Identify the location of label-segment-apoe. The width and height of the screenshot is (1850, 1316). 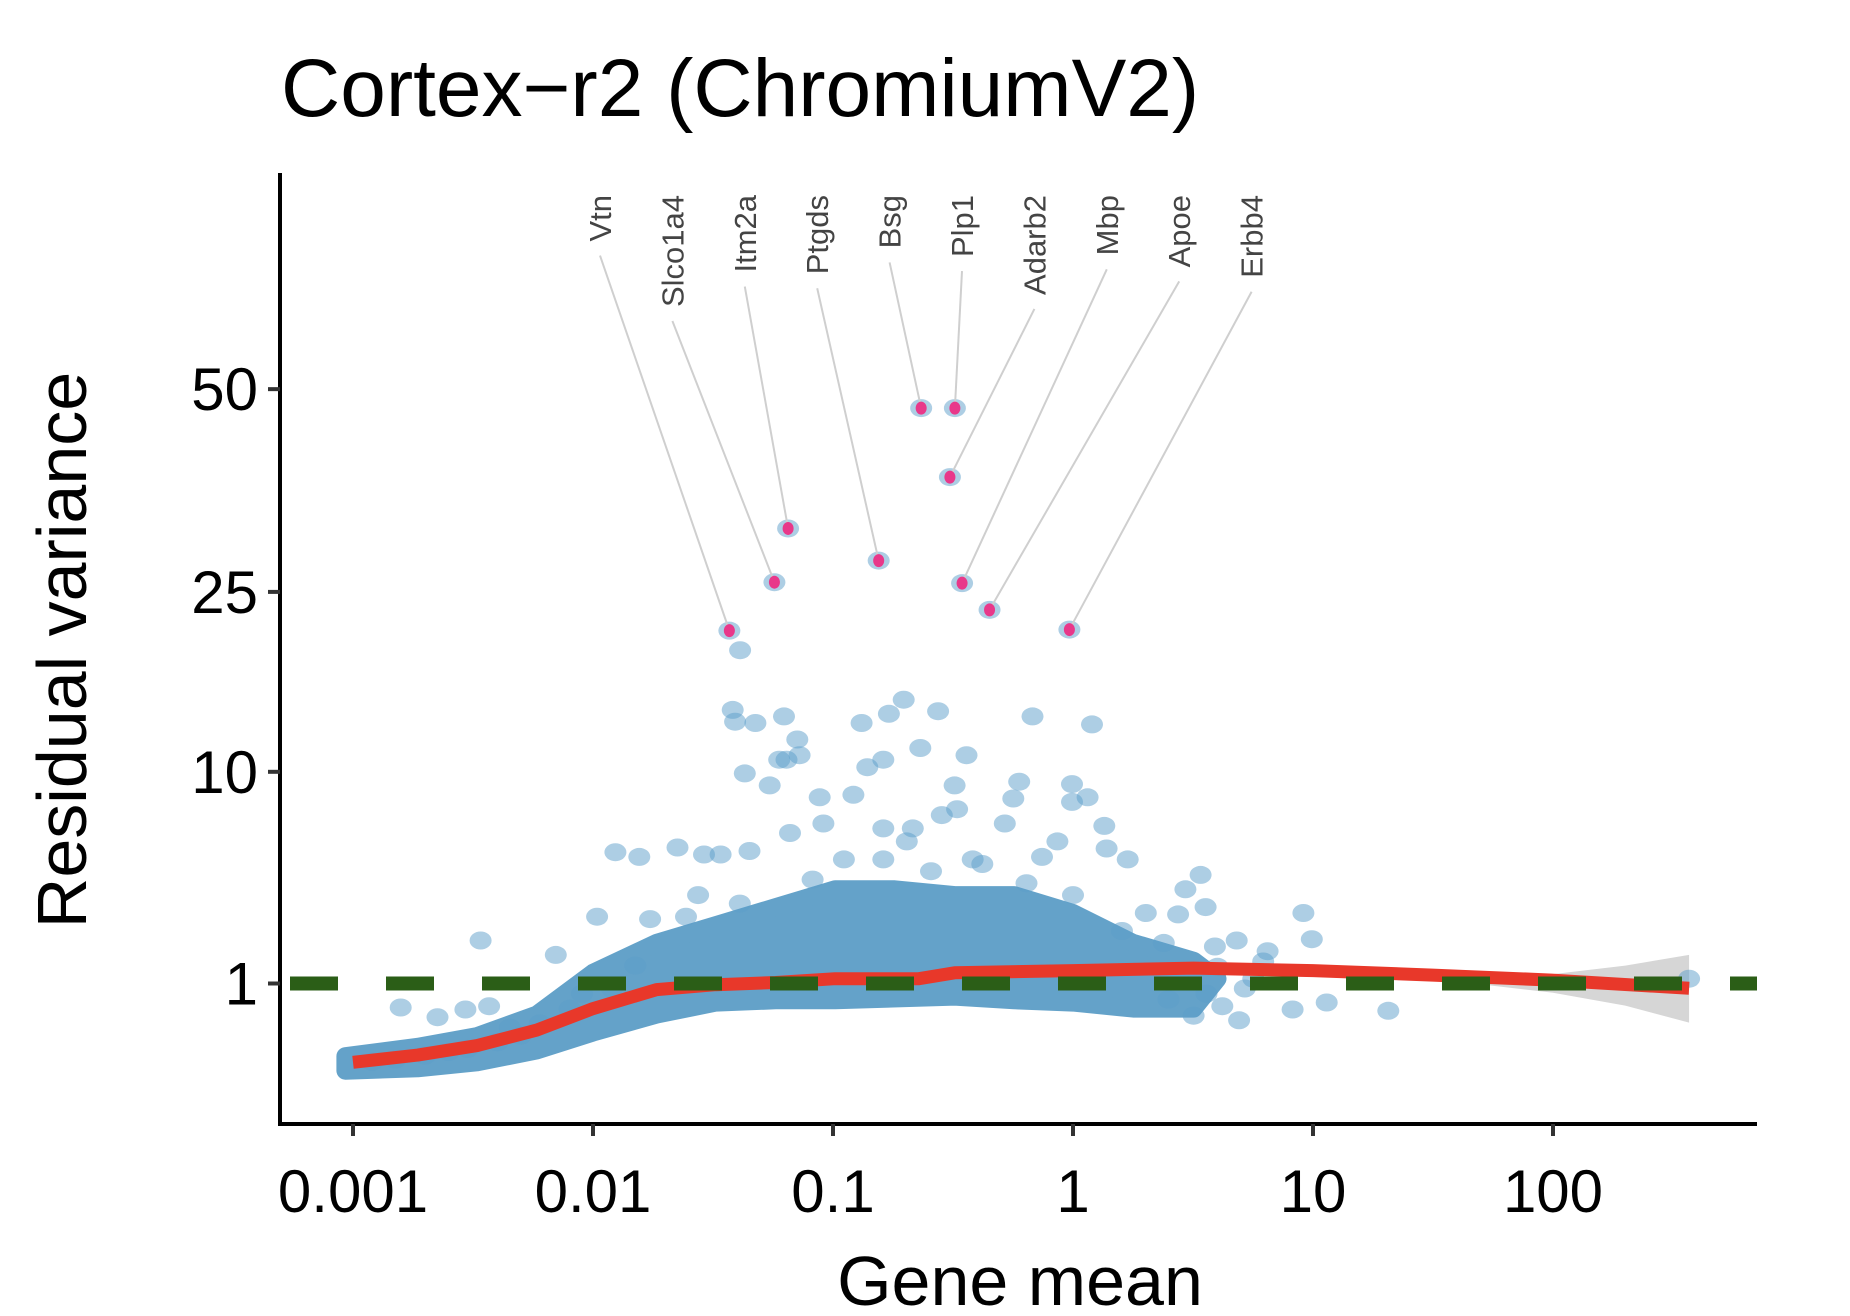
(1084, 445).